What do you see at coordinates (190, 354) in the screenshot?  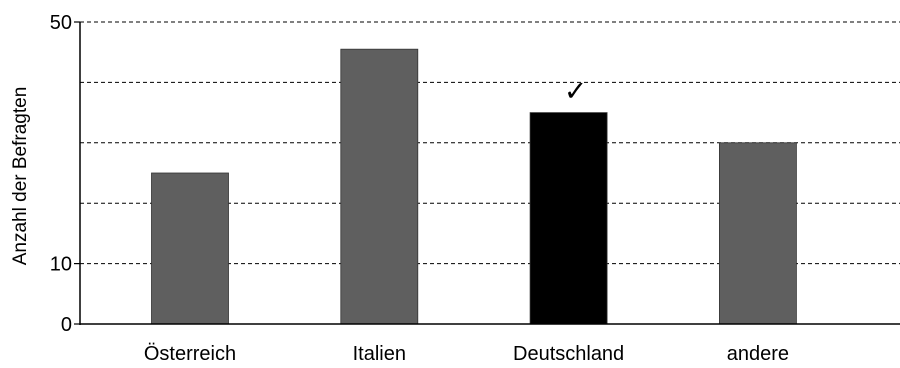 I see `category-label-0: Österreich` at bounding box center [190, 354].